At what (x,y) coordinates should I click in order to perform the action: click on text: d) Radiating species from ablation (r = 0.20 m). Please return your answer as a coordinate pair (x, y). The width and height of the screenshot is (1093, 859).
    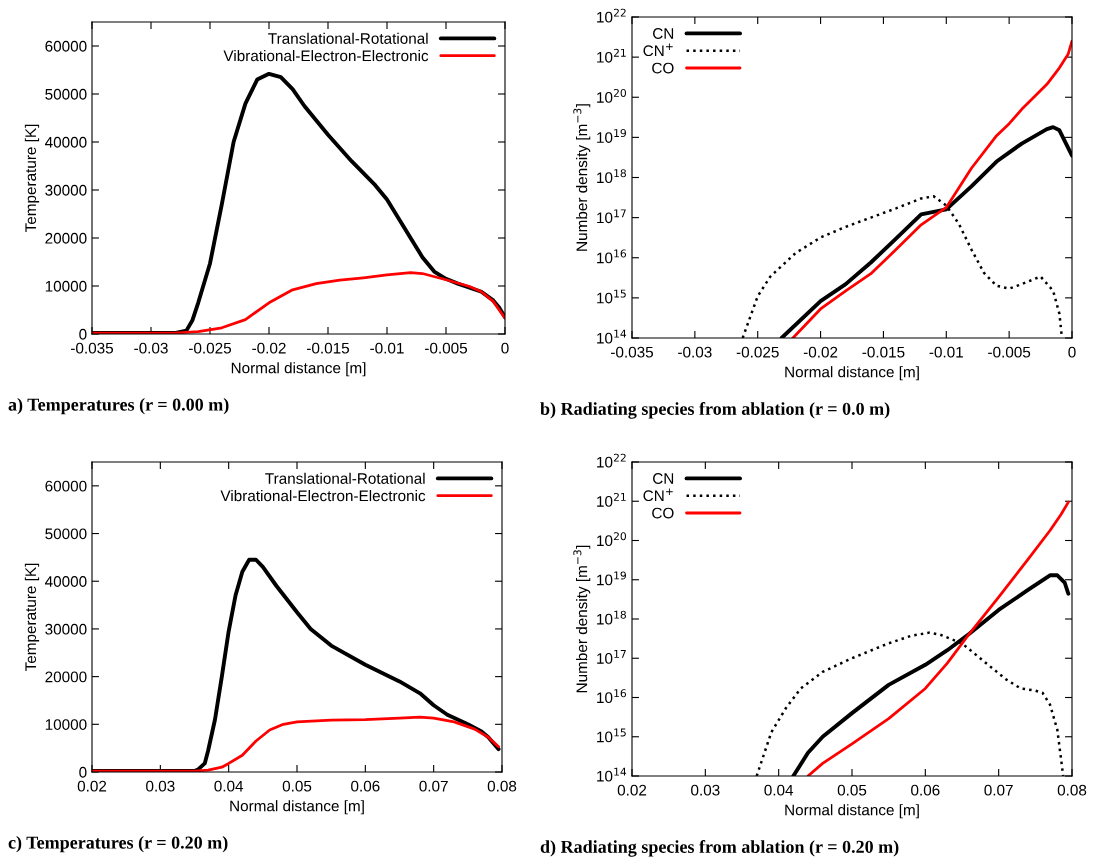
    Looking at the image, I should click on (719, 848).